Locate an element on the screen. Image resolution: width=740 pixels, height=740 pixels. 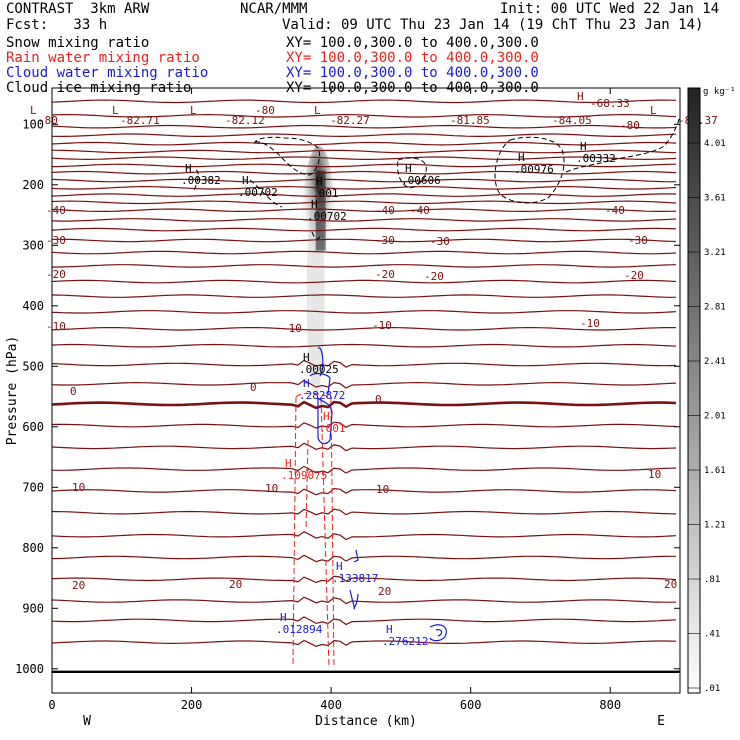
colorbar-label: .81 is located at coordinates (712, 580).